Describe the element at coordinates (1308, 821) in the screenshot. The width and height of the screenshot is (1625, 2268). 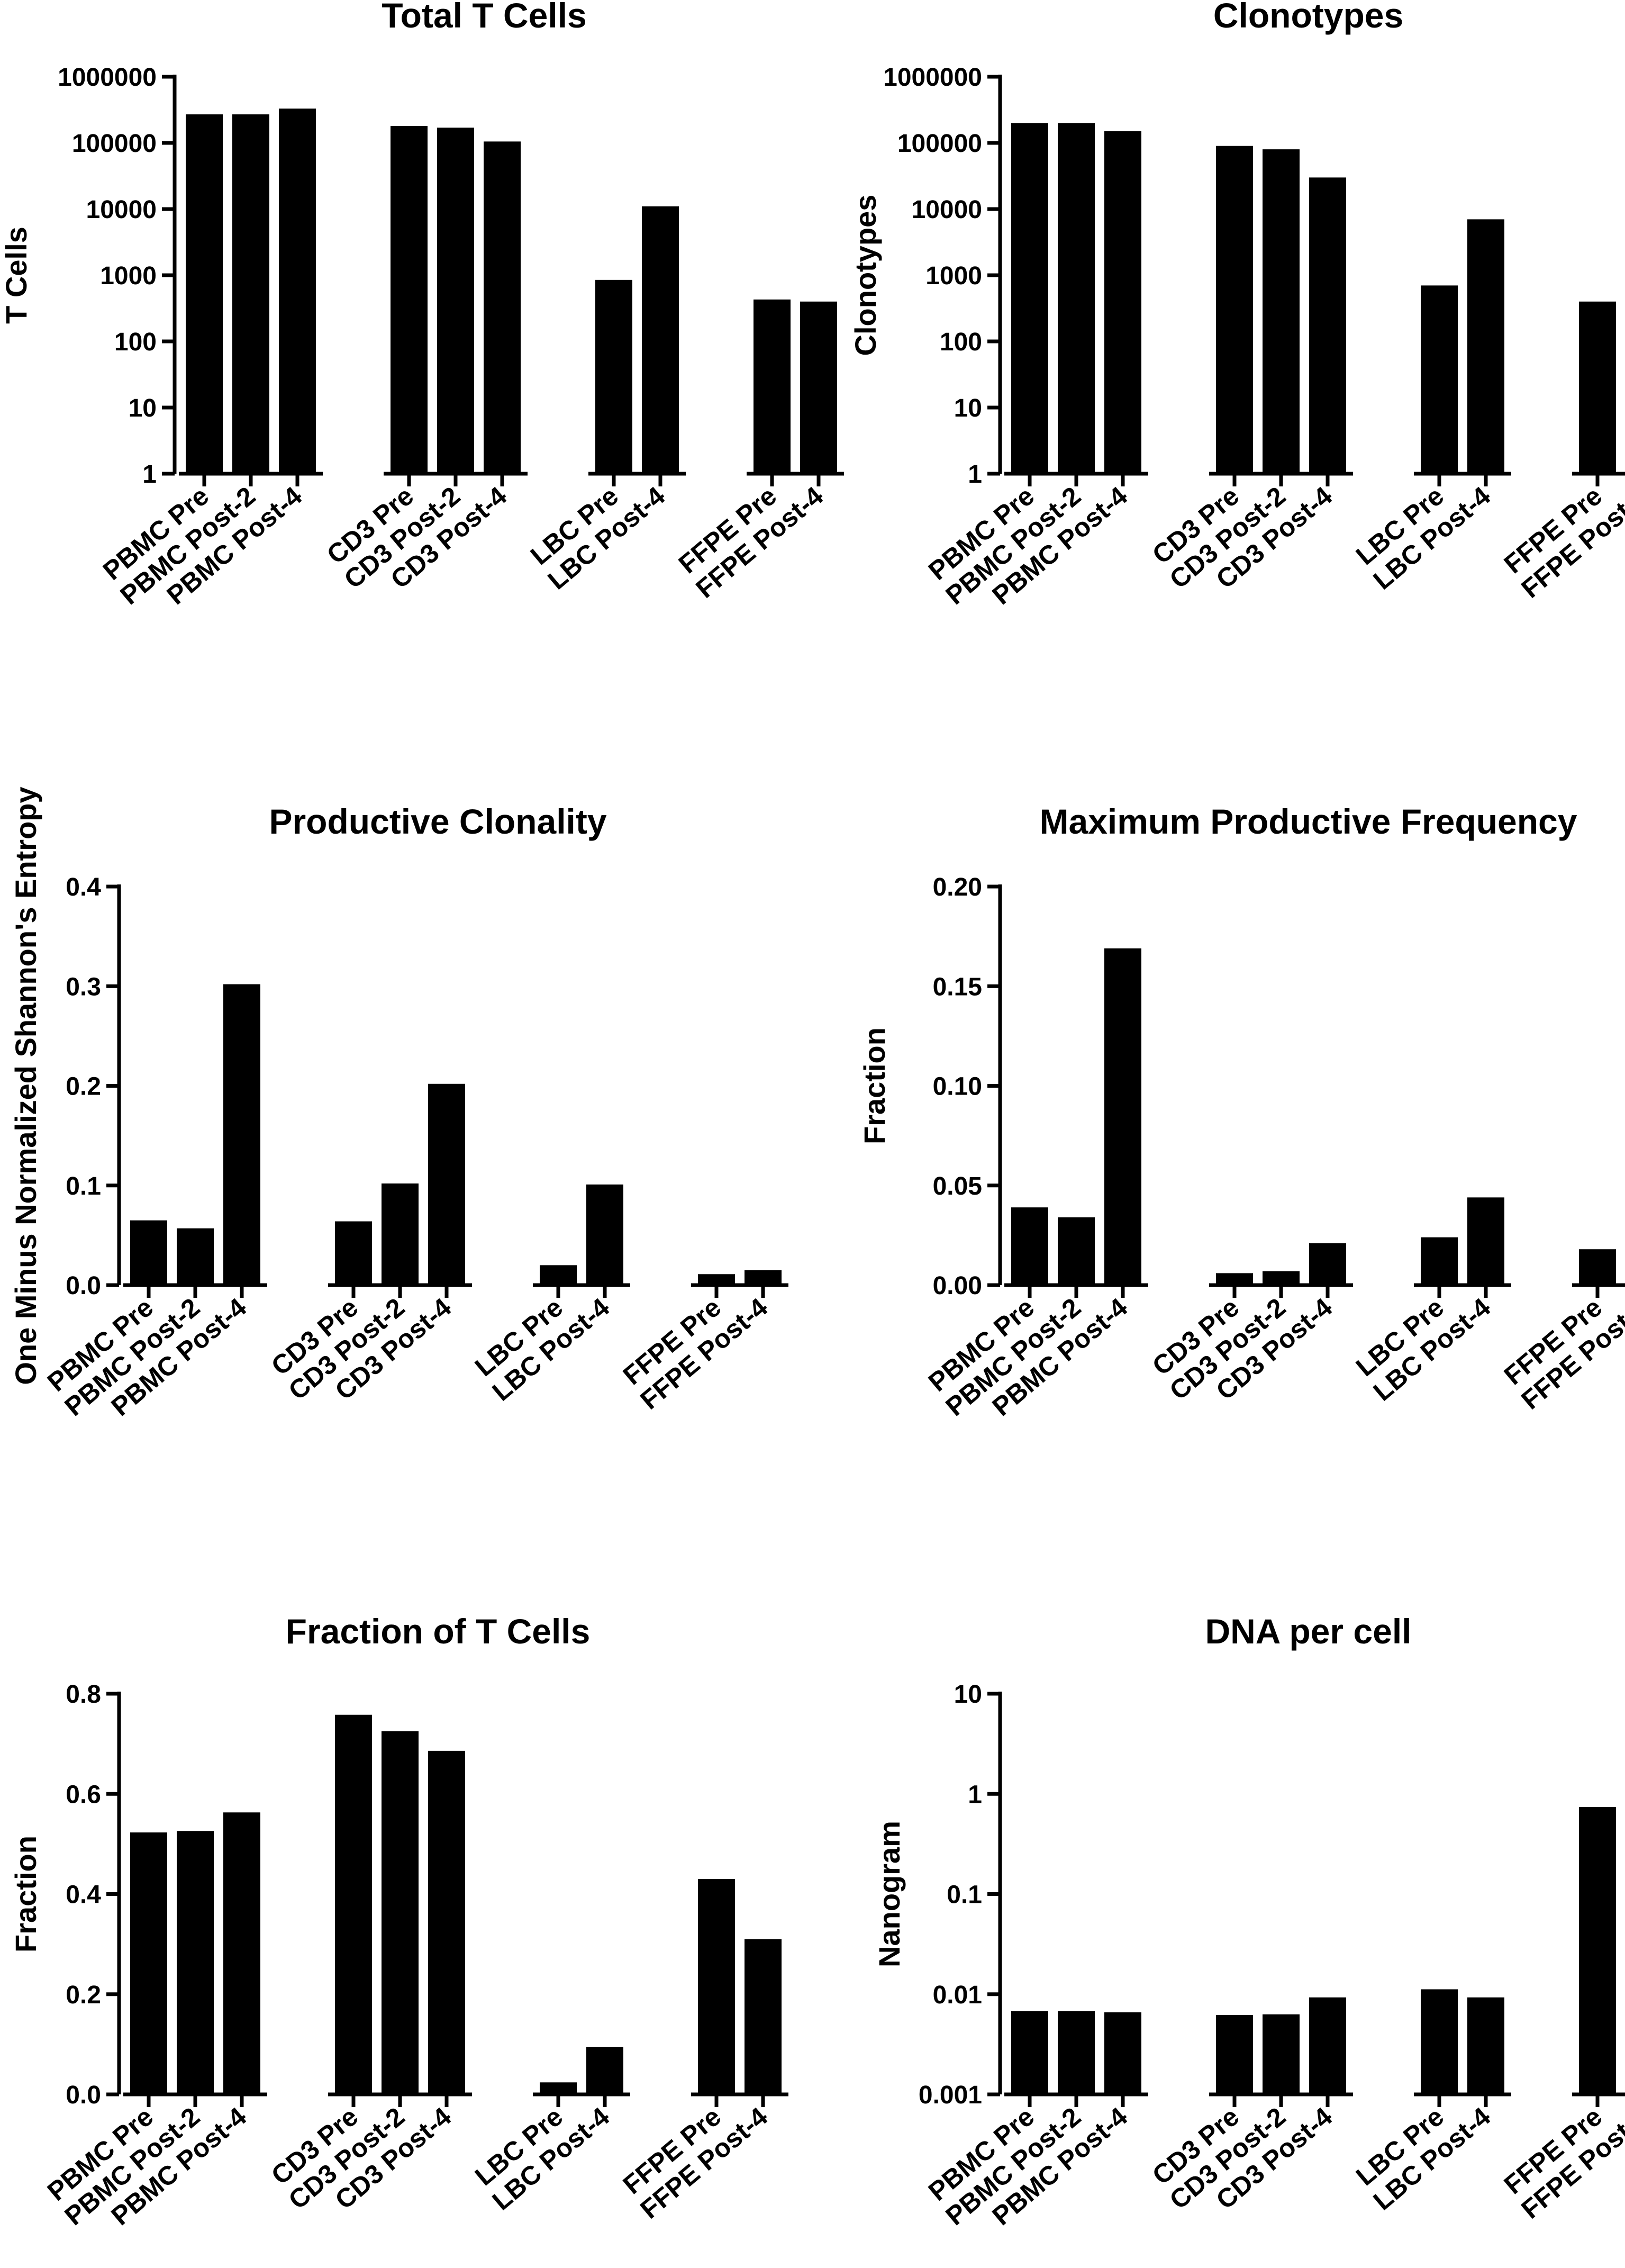
I see `chart-title: Maximum Productive Frequency` at that location.